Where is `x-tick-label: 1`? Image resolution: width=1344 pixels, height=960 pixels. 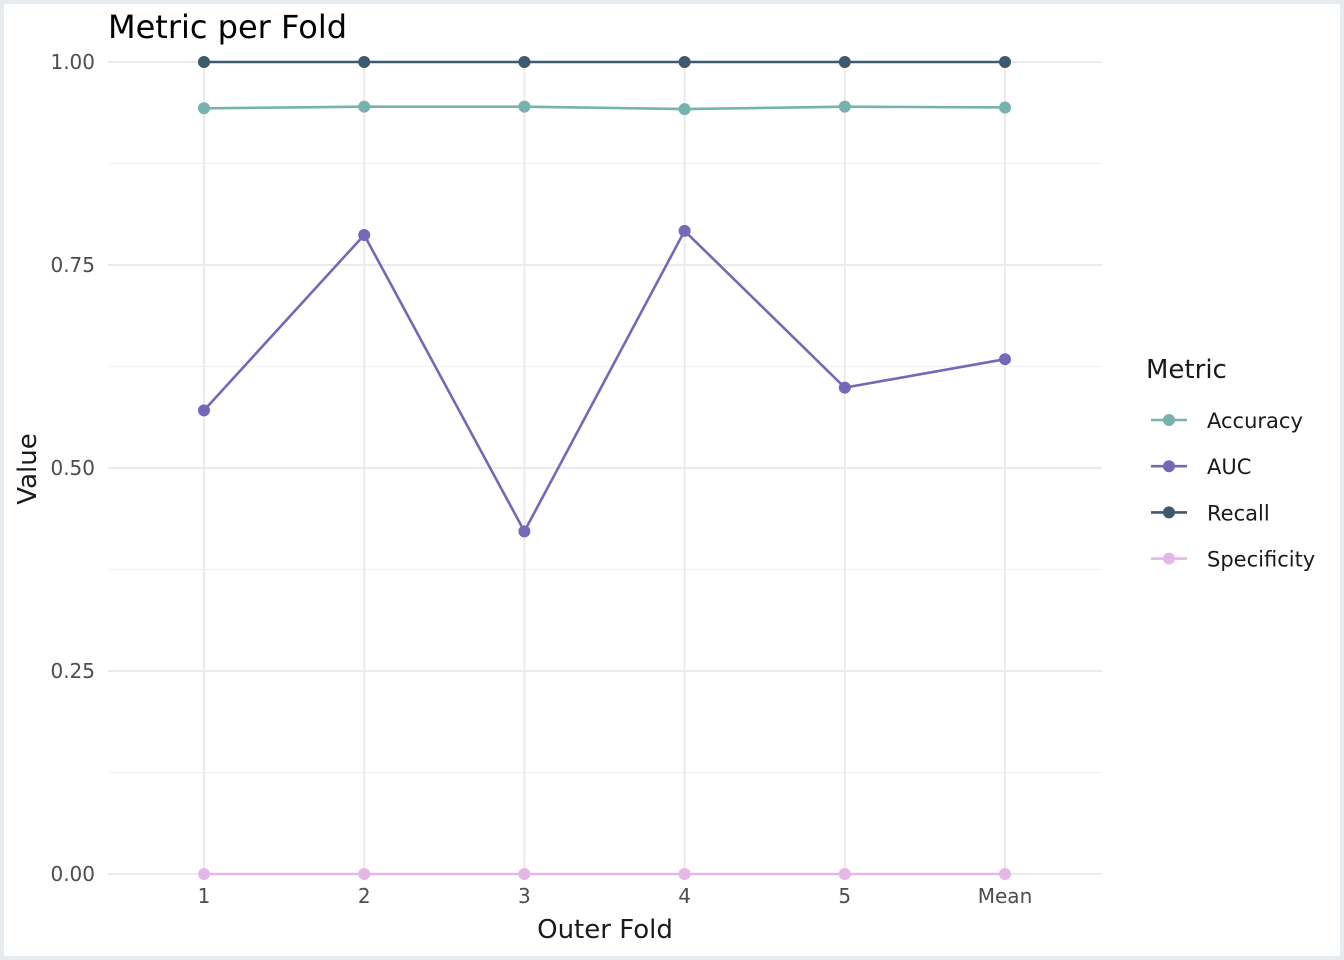 x-tick-label: 1 is located at coordinates (204, 896).